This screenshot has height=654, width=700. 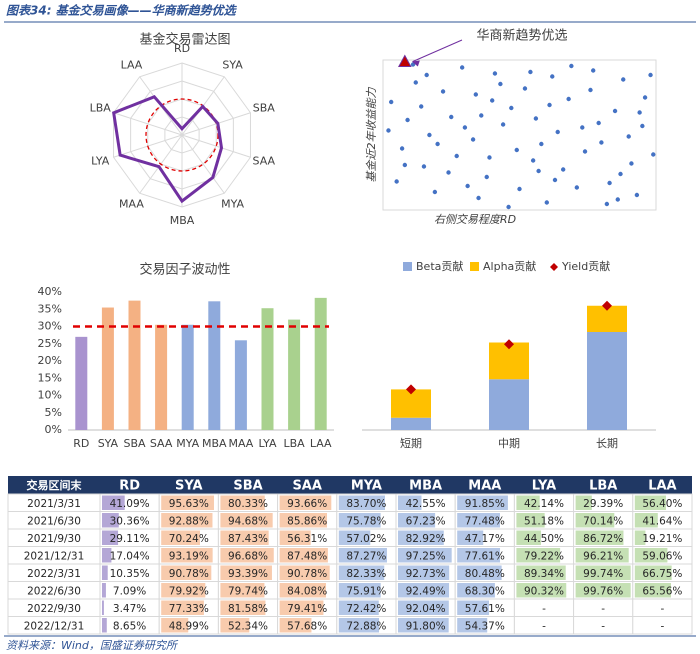 What do you see at coordinates (248, 626) in the screenshot?
I see `table-cell-text: 52.34%` at bounding box center [248, 626].